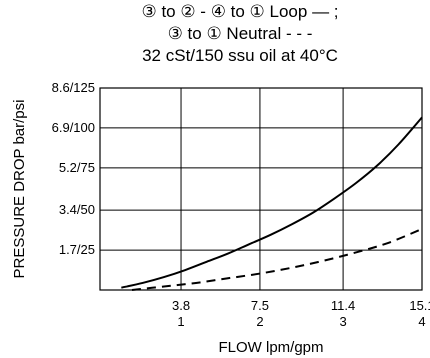 This screenshot has height=358, width=430. Describe the element at coordinates (343, 305) in the screenshot. I see `x-tick-label-lpm: 11.4` at that location.